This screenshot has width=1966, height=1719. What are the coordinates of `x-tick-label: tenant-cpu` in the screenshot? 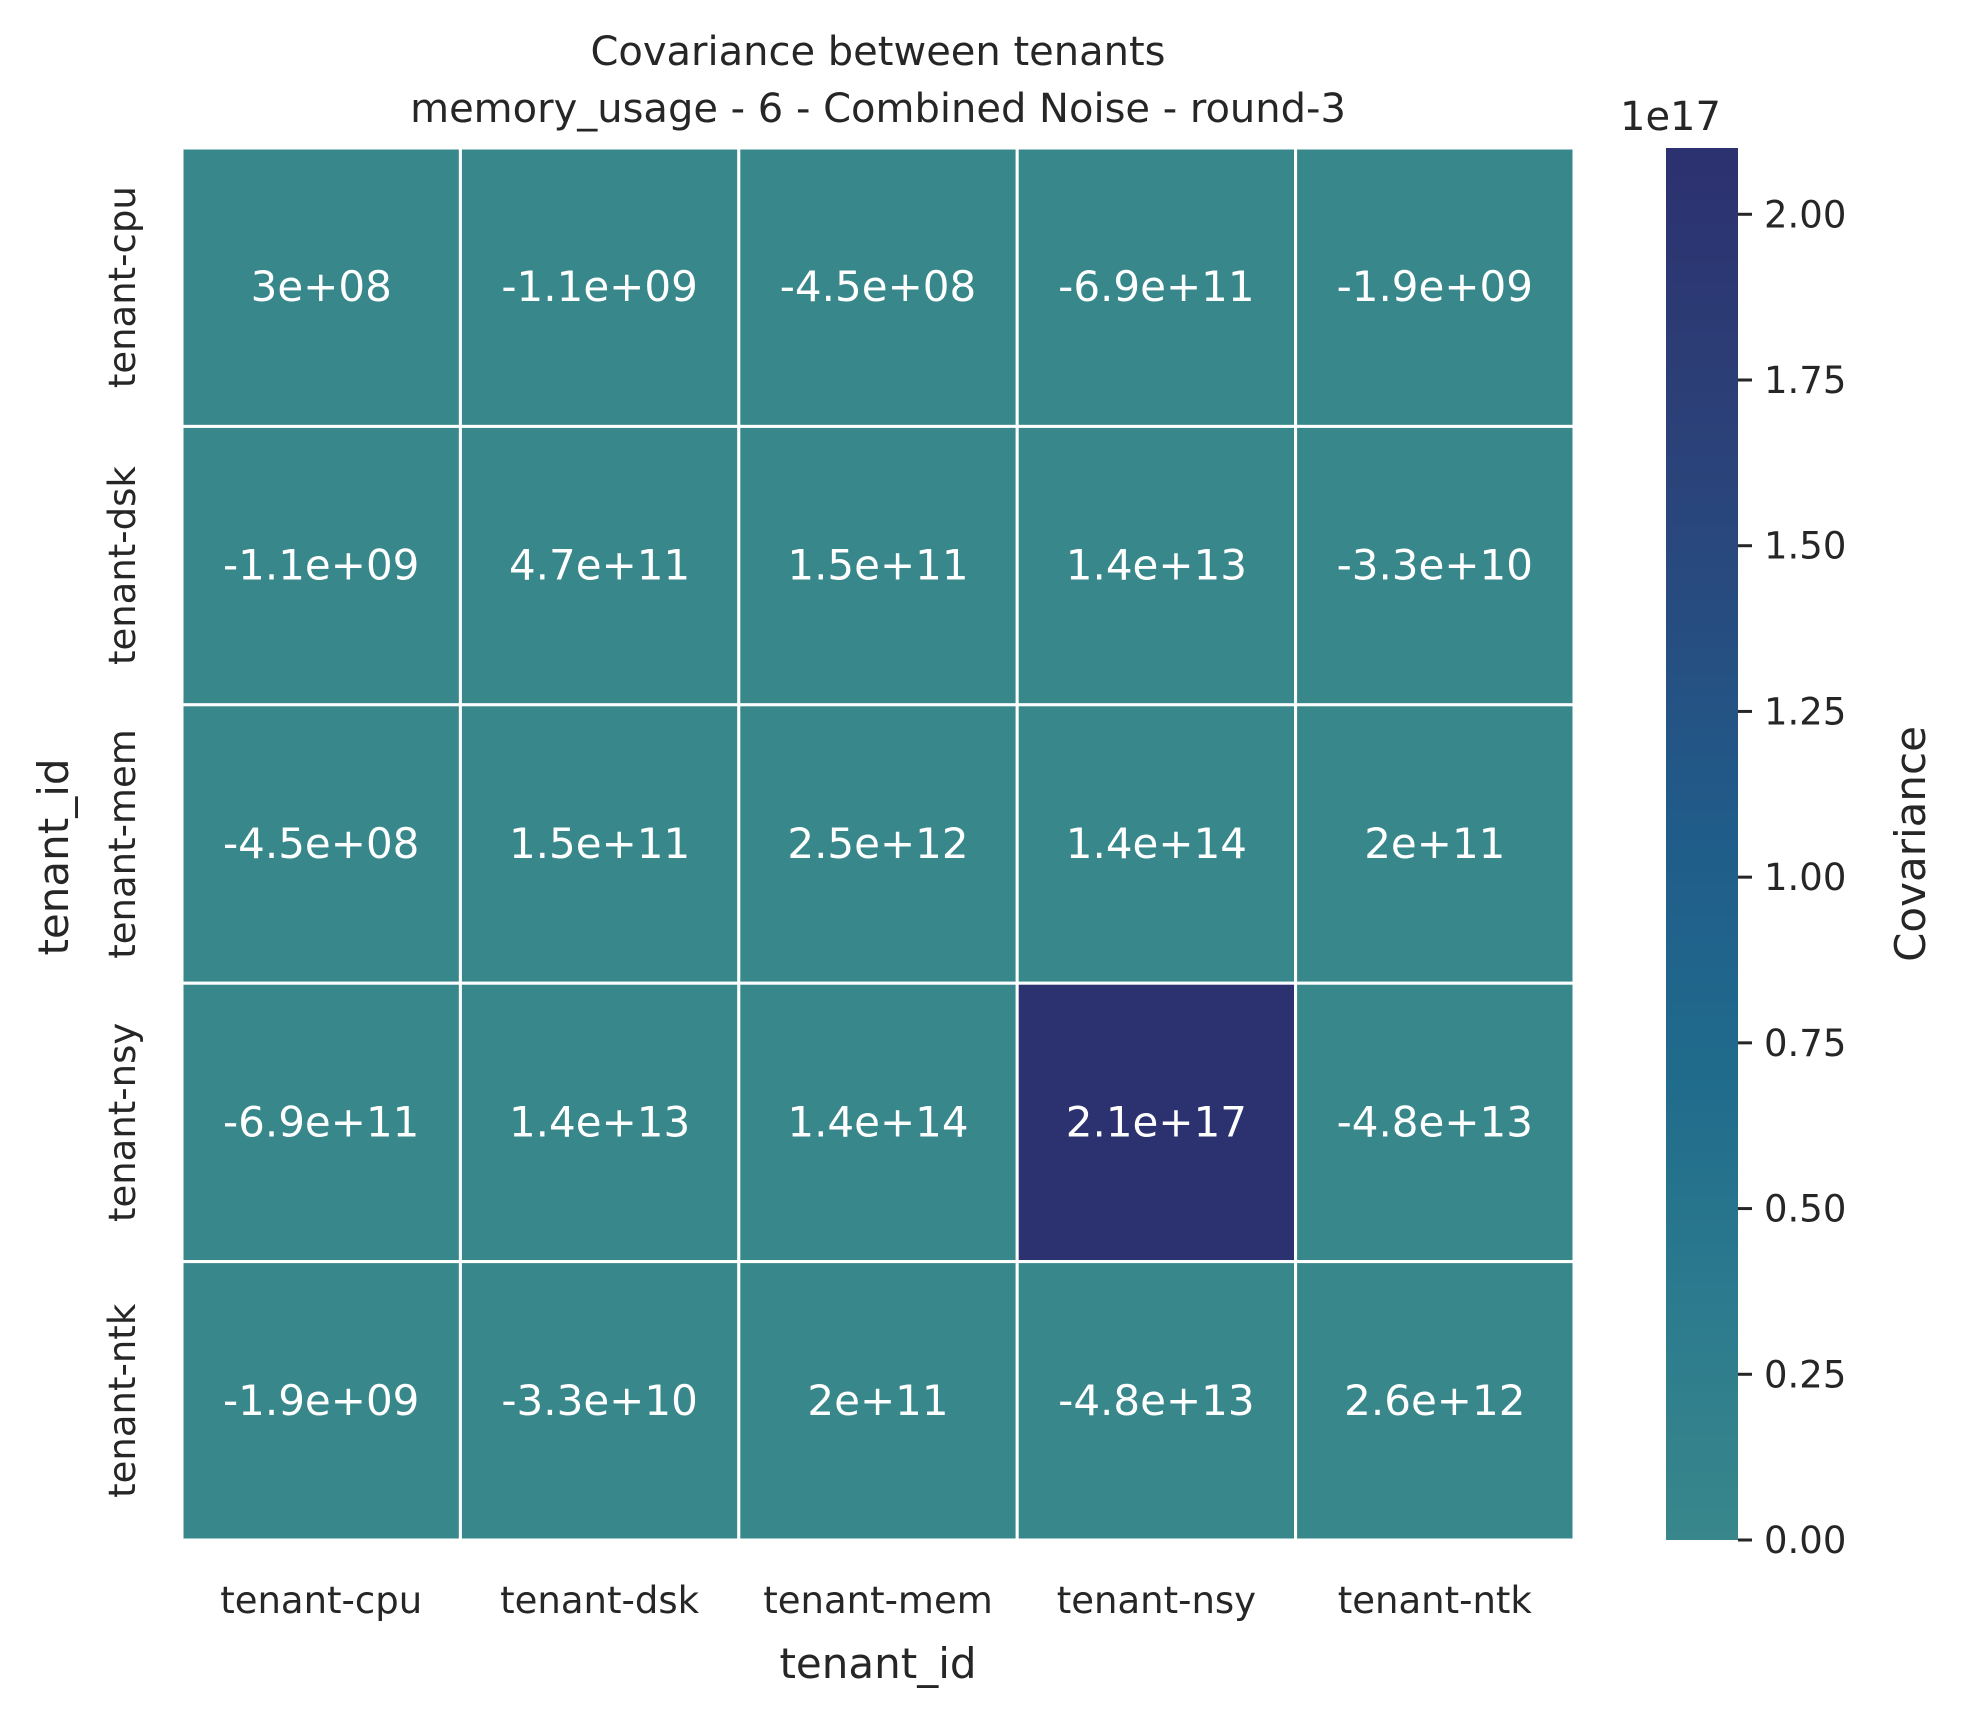 It's located at (321, 1600).